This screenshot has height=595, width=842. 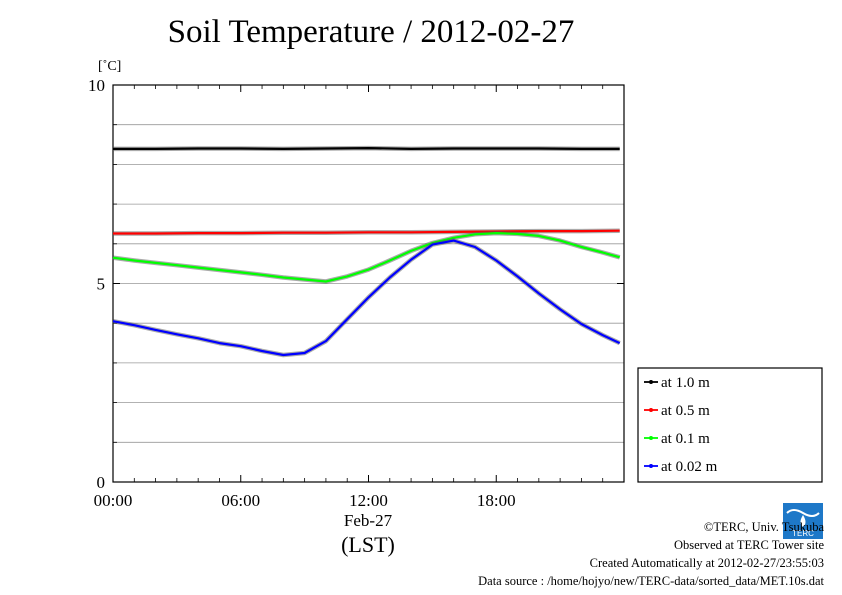 I want to click on observed-text: Observed at TERC Tower site, so click(x=748, y=545).